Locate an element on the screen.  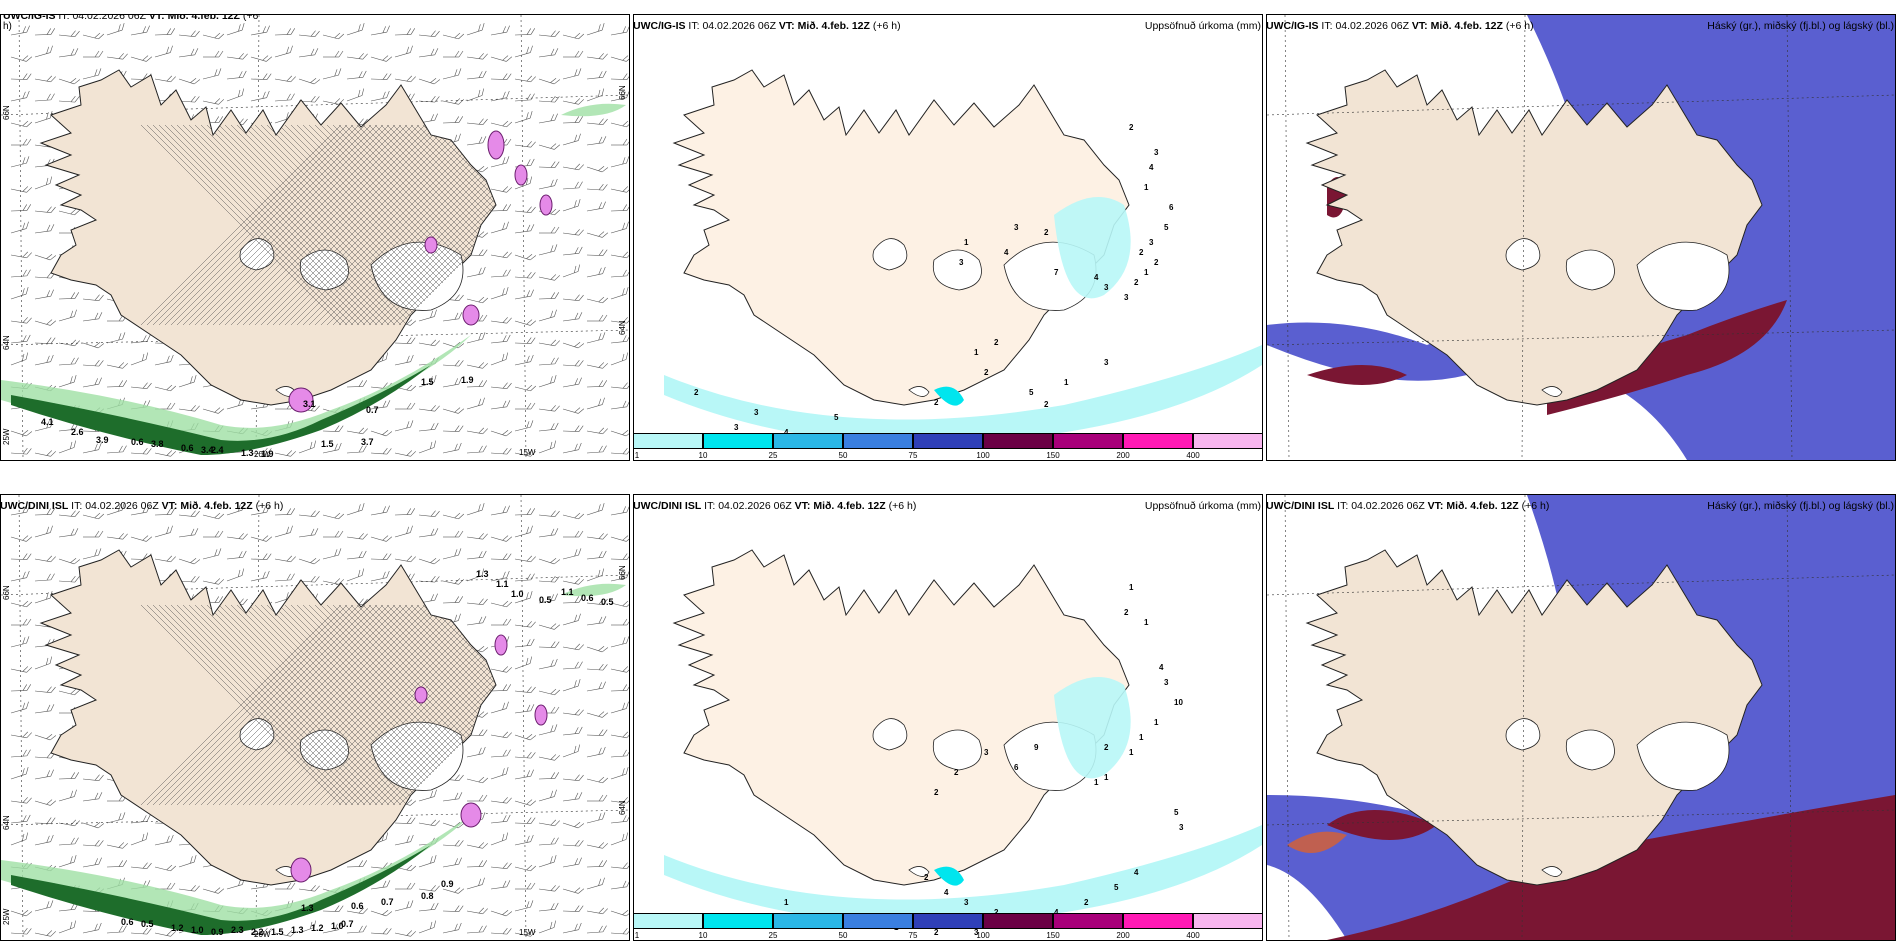
lon-label-15w: 15W is located at coordinates (527, 452).